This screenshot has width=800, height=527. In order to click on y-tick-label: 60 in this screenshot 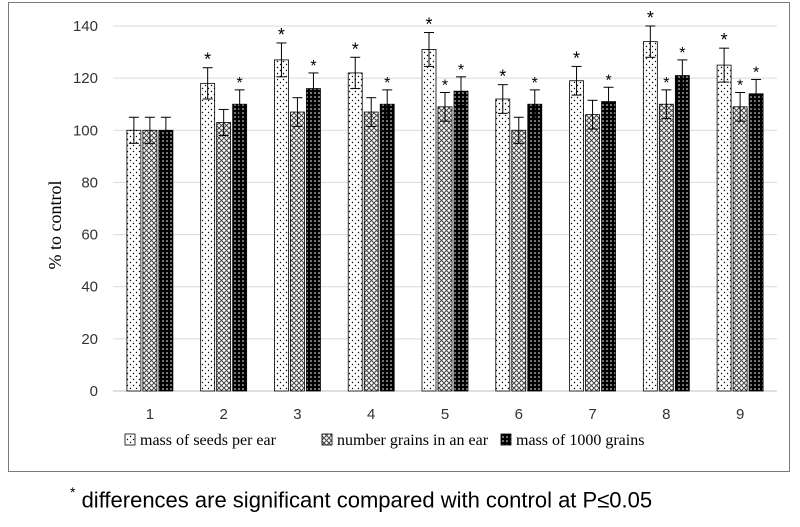, I will do `click(89, 235)`.